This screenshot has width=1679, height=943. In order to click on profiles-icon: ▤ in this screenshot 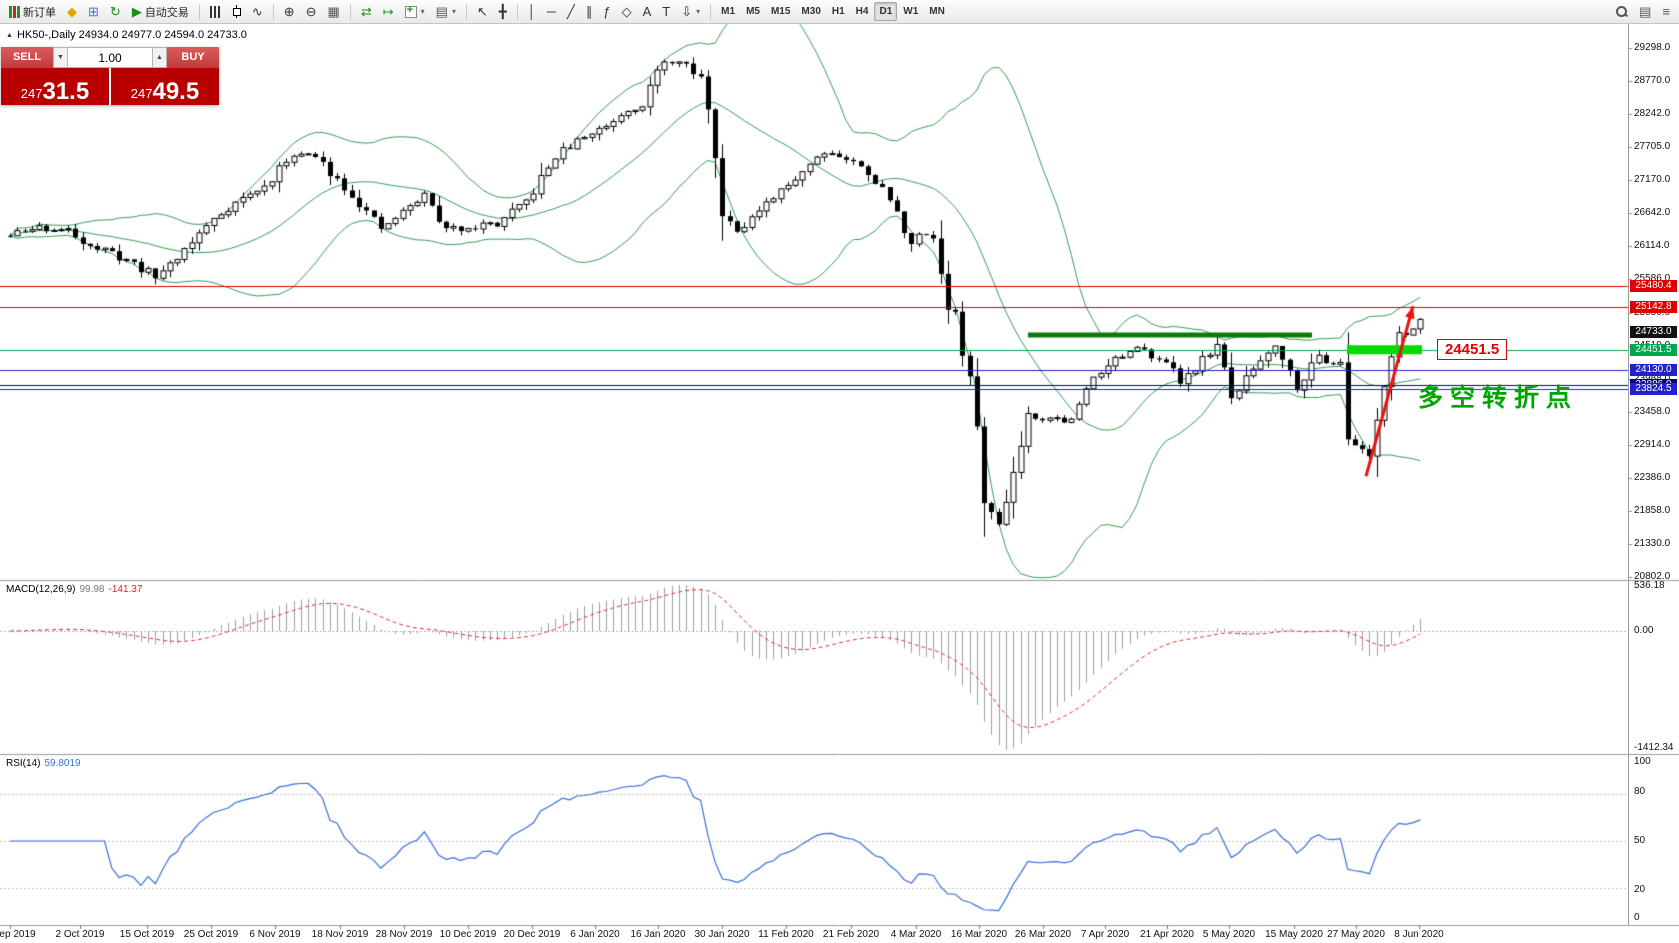, I will do `click(441, 11)`.